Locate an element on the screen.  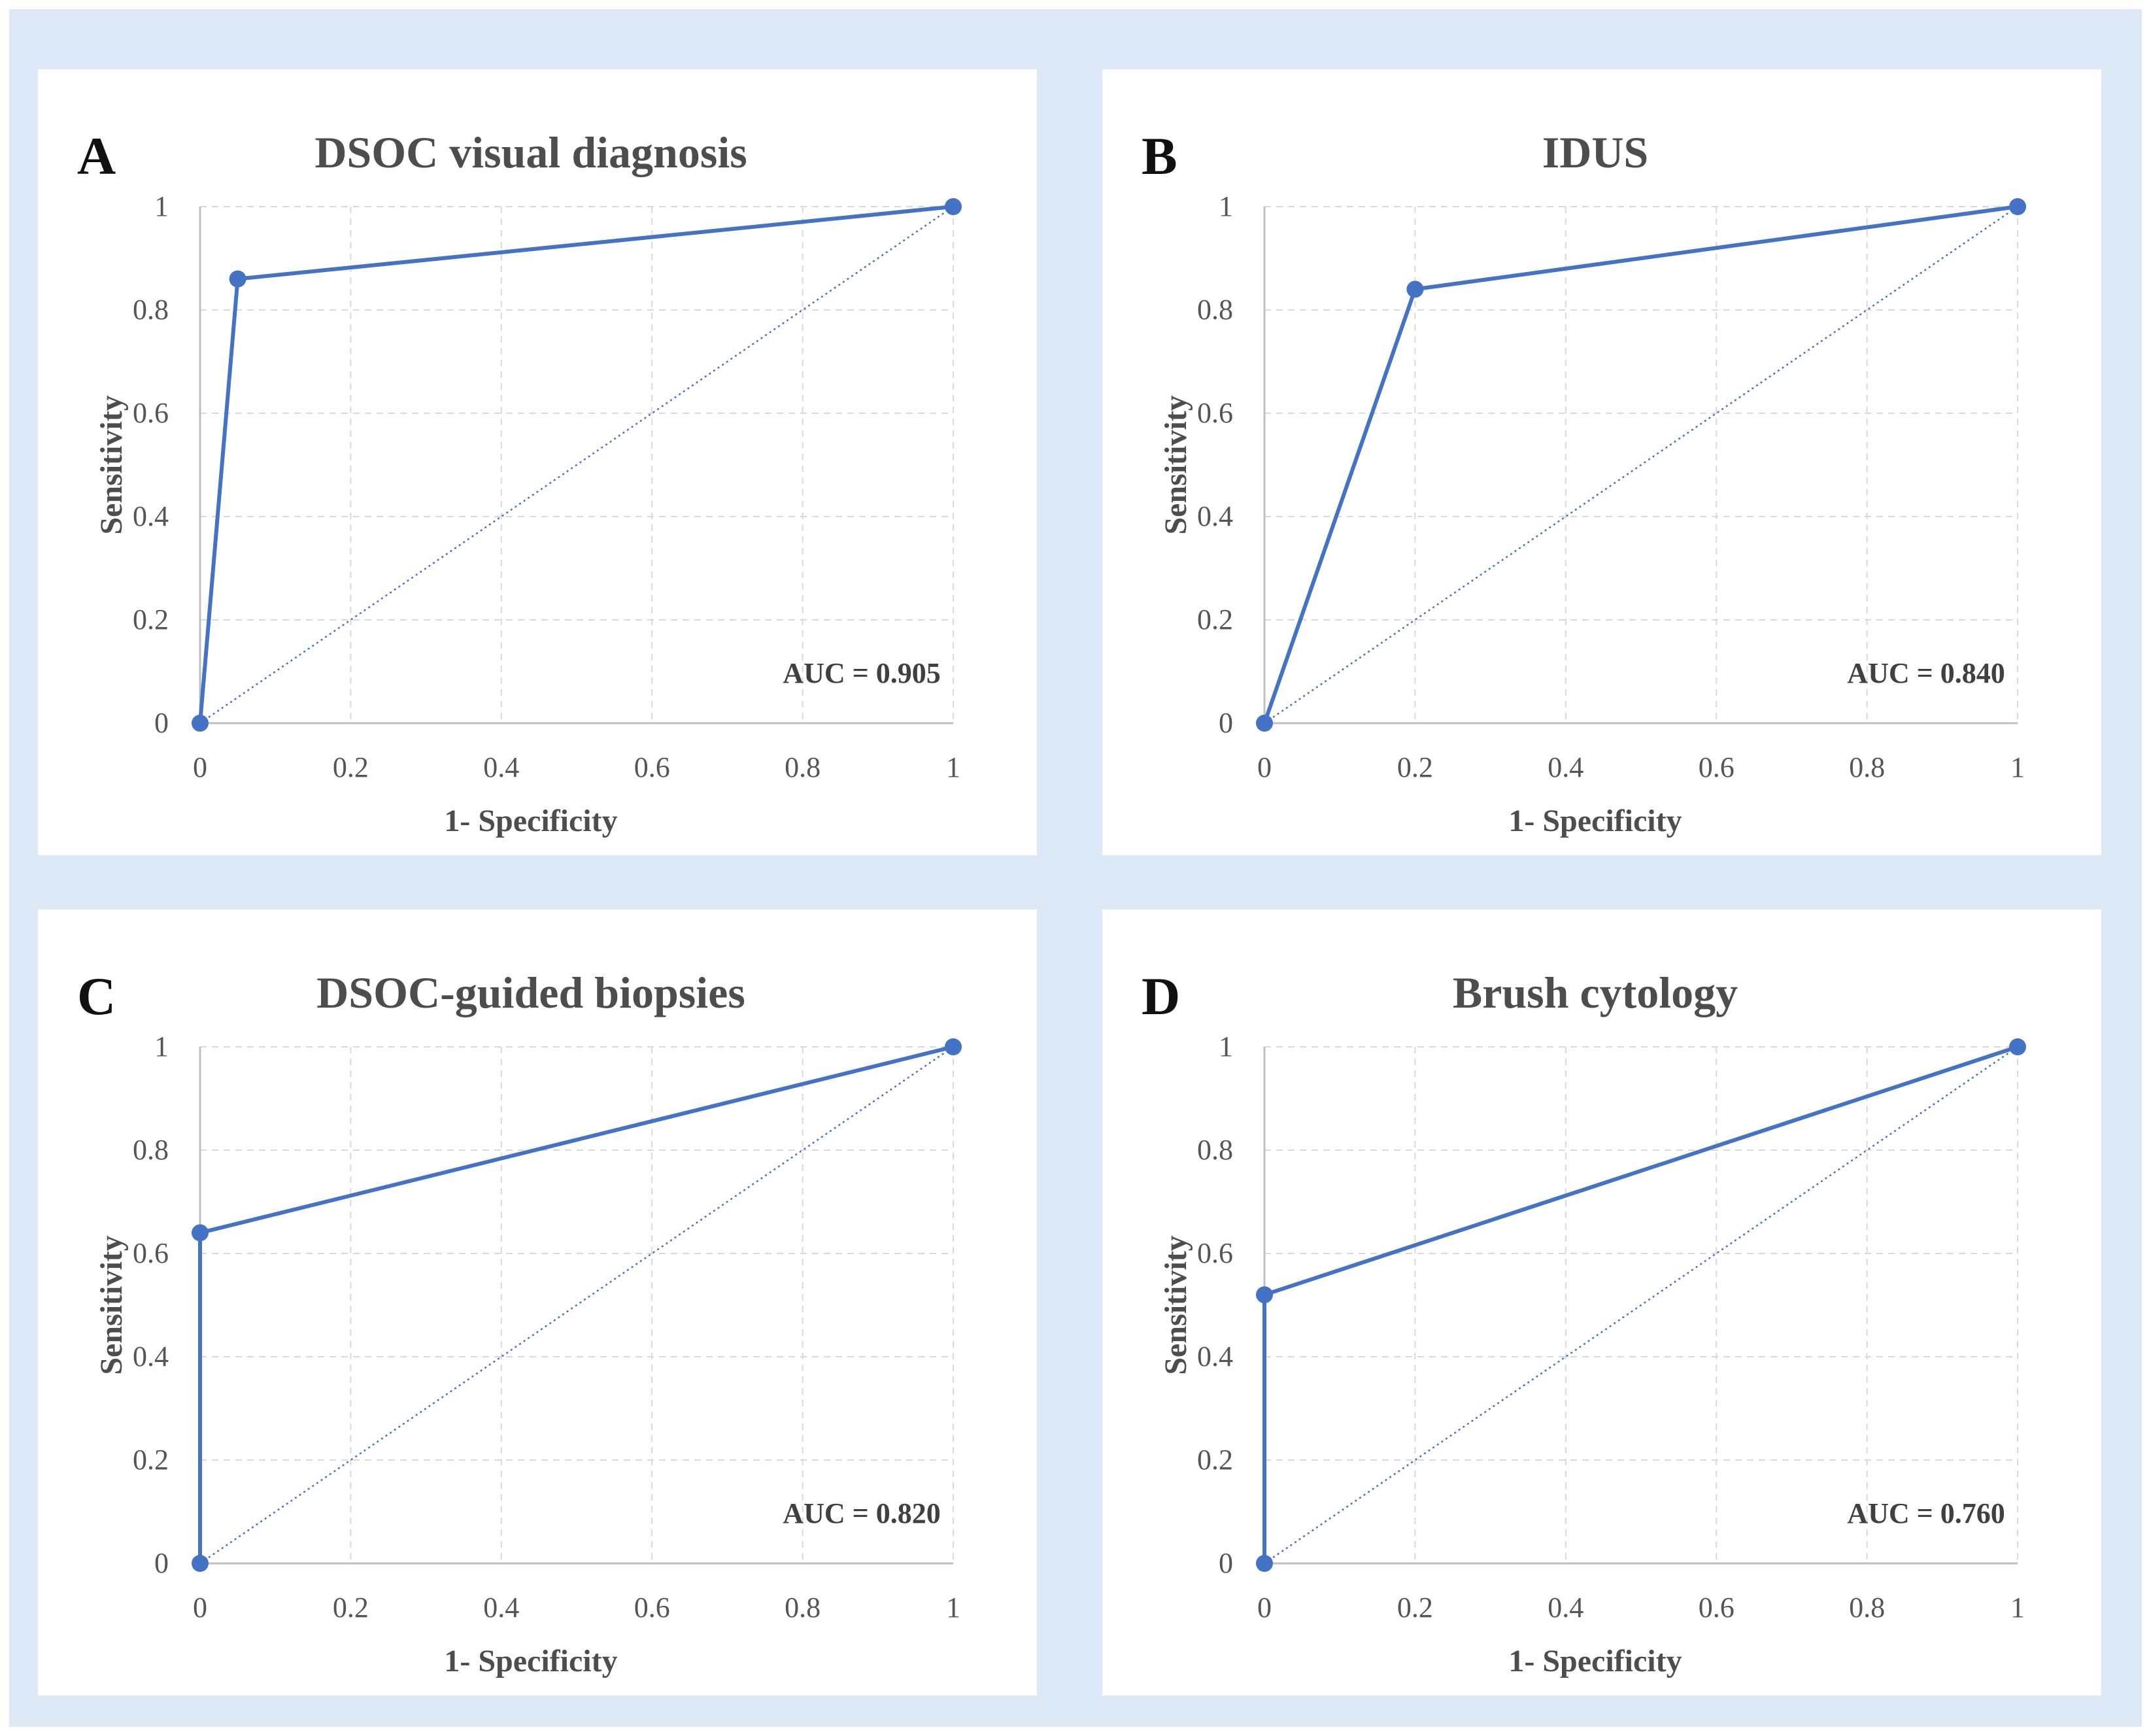
auc-annotation: AUC = 0.905 is located at coordinates (861, 673).